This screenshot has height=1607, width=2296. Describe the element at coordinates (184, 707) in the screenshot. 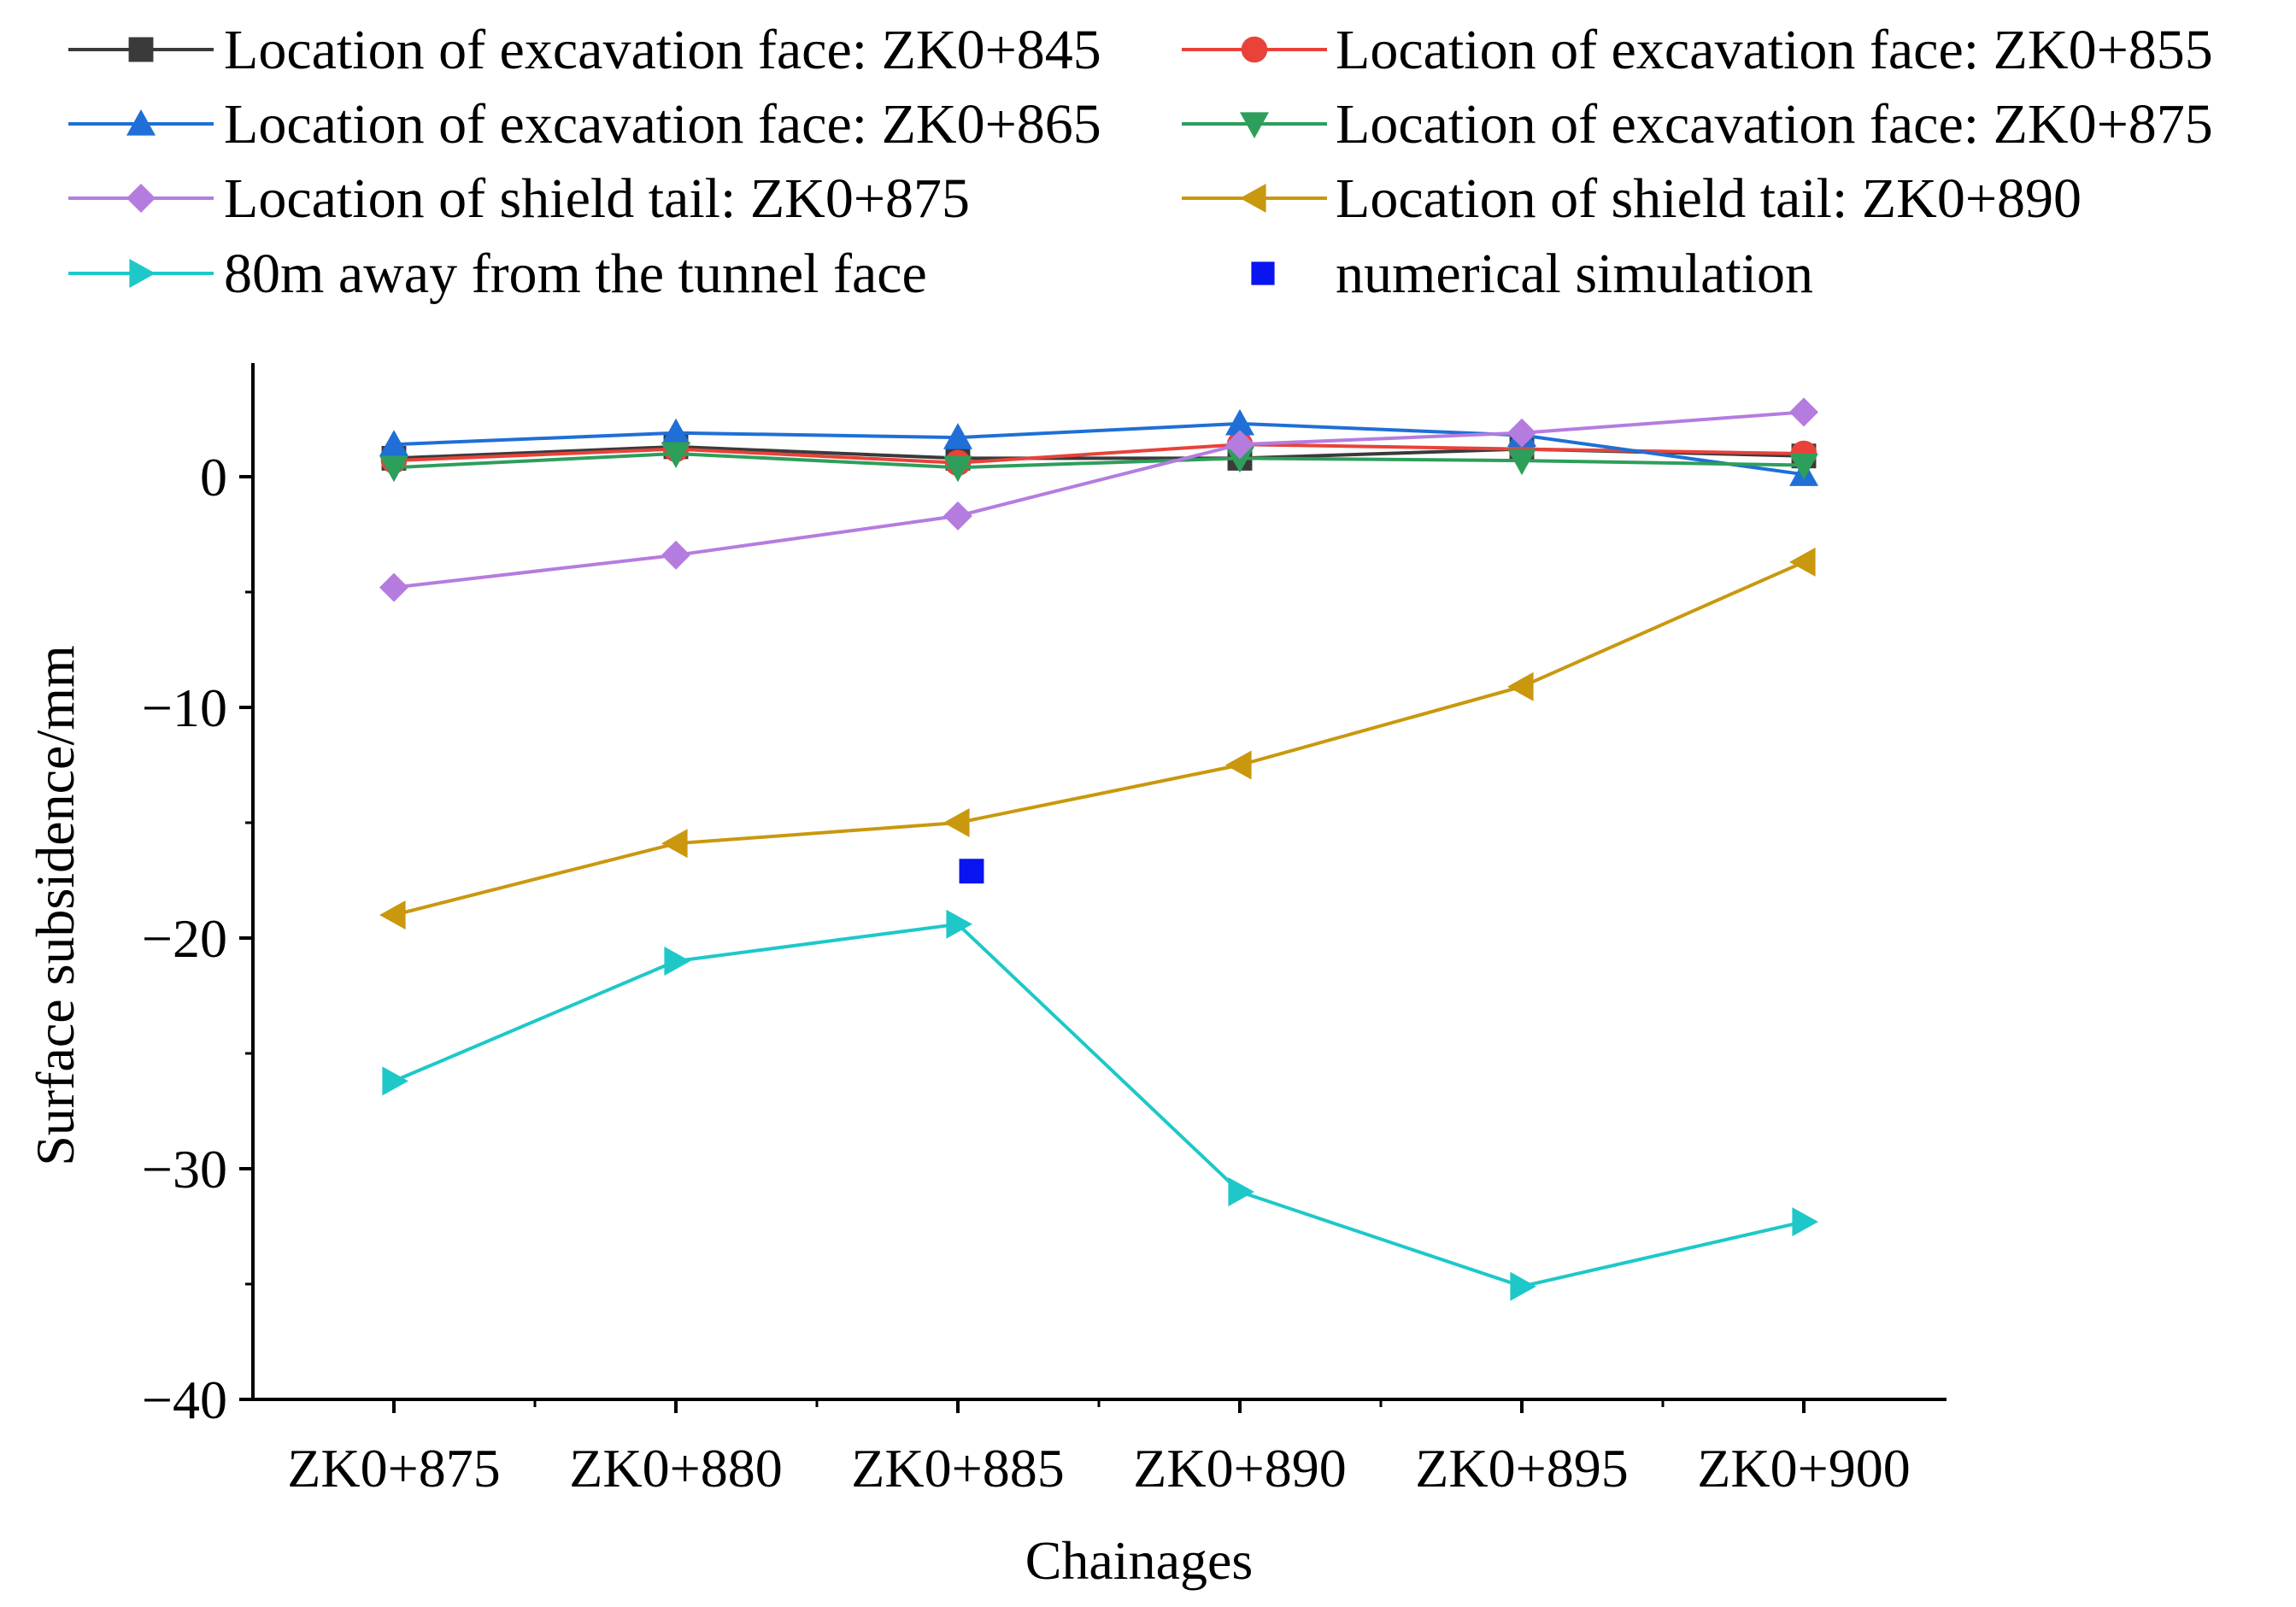

I see `y-tick-label: −10` at that location.